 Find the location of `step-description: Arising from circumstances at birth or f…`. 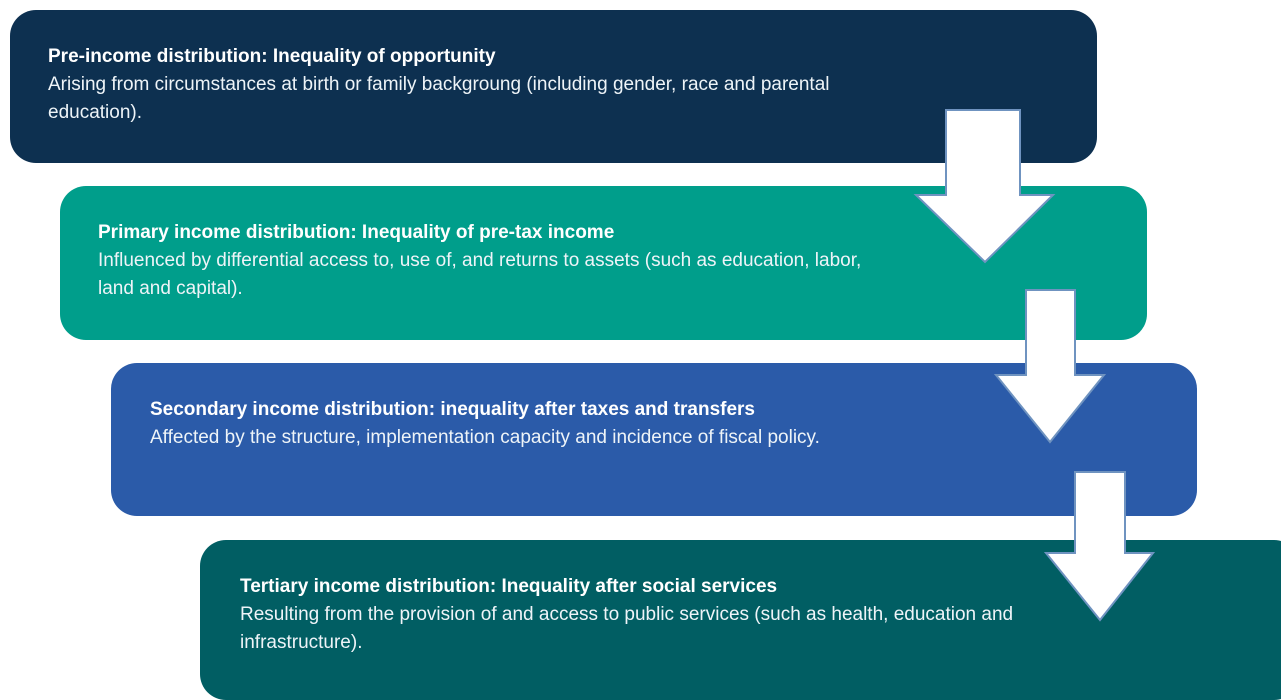

step-description: Arising from circumstances at birth or f… is located at coordinates (439, 98).